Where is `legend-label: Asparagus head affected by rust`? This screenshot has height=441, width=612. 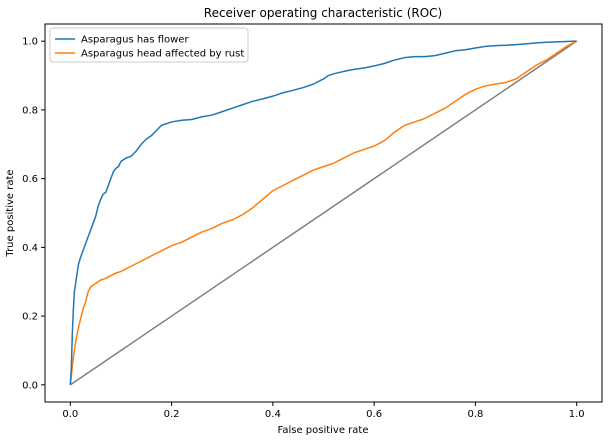
legend-label: Asparagus head affected by rust is located at coordinates (162, 54).